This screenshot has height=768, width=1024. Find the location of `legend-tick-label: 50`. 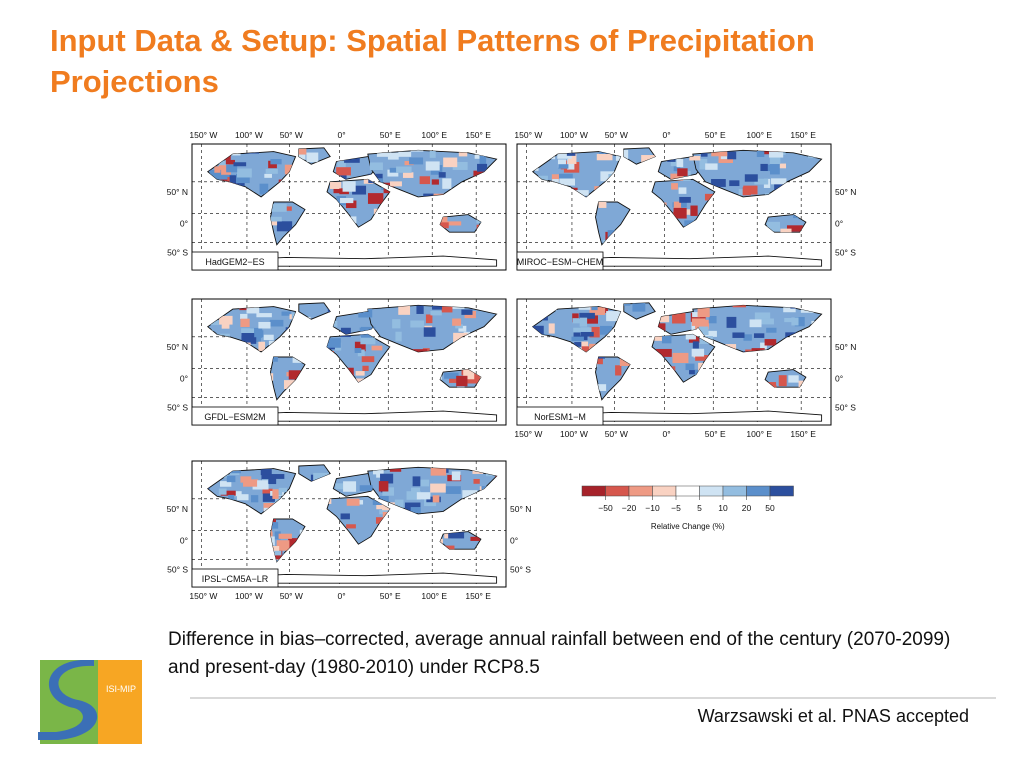

legend-tick-label: 50 is located at coordinates (770, 508).